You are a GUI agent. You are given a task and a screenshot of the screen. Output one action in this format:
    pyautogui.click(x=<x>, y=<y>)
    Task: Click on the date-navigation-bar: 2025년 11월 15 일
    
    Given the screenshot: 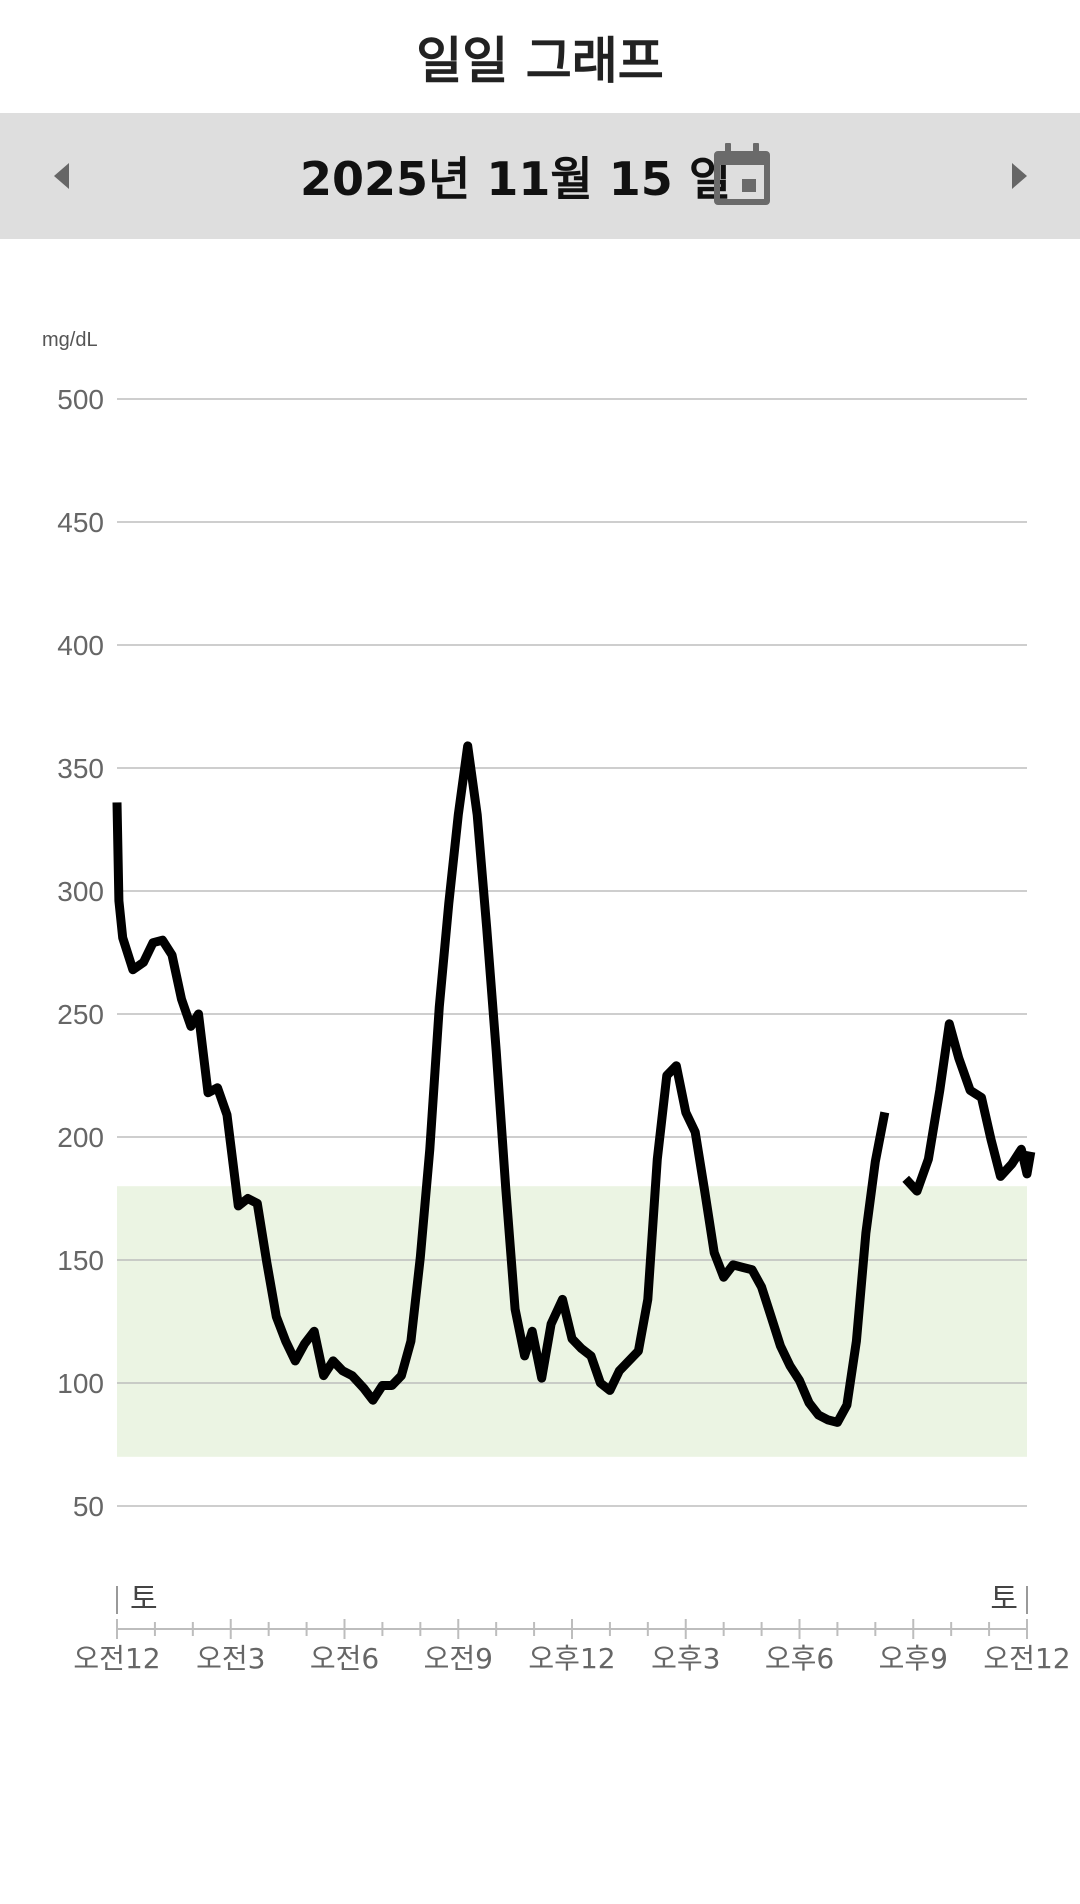 What is the action you would take?
    pyautogui.click(x=540, y=176)
    